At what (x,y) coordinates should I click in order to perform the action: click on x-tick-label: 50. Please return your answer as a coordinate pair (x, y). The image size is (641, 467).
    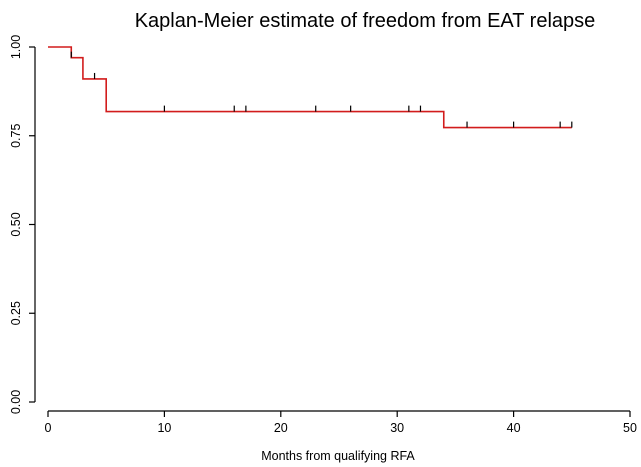
    Looking at the image, I should click on (630, 428).